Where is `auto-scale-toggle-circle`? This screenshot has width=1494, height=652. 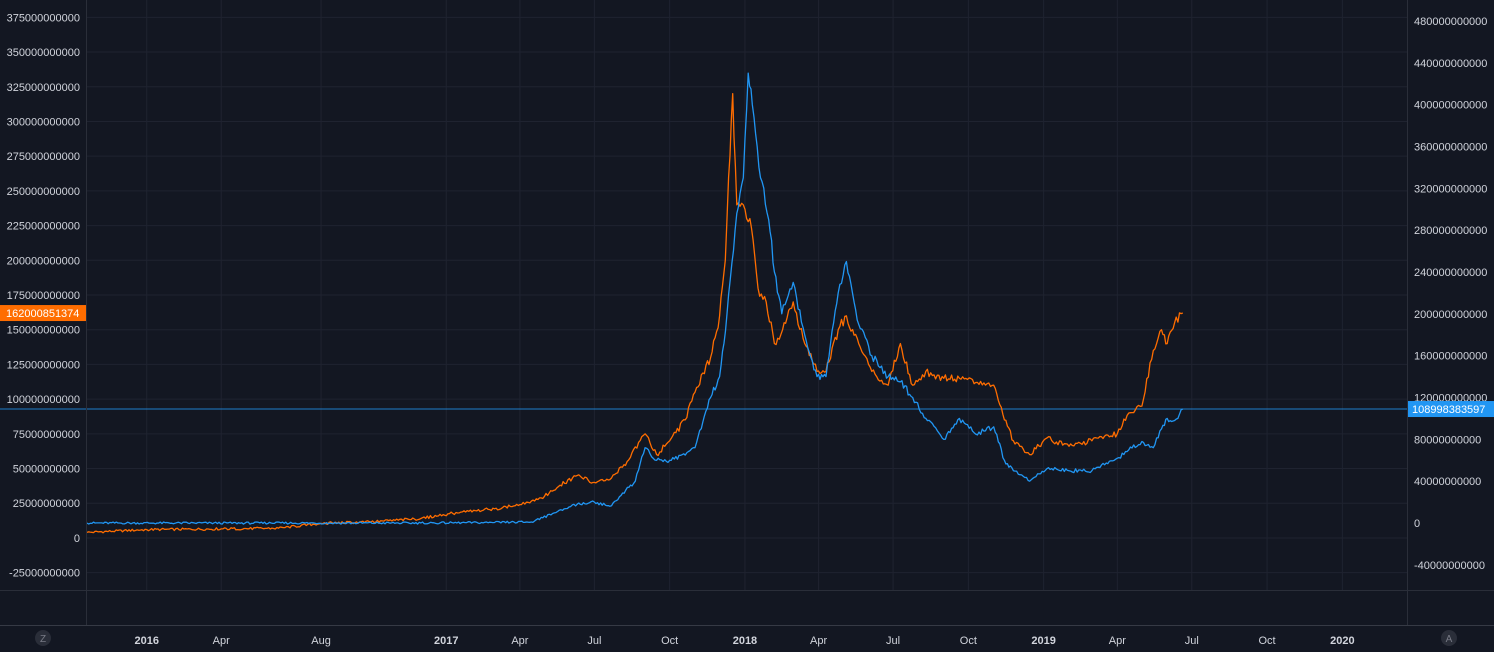
auto-scale-toggle-circle is located at coordinates (1449, 638).